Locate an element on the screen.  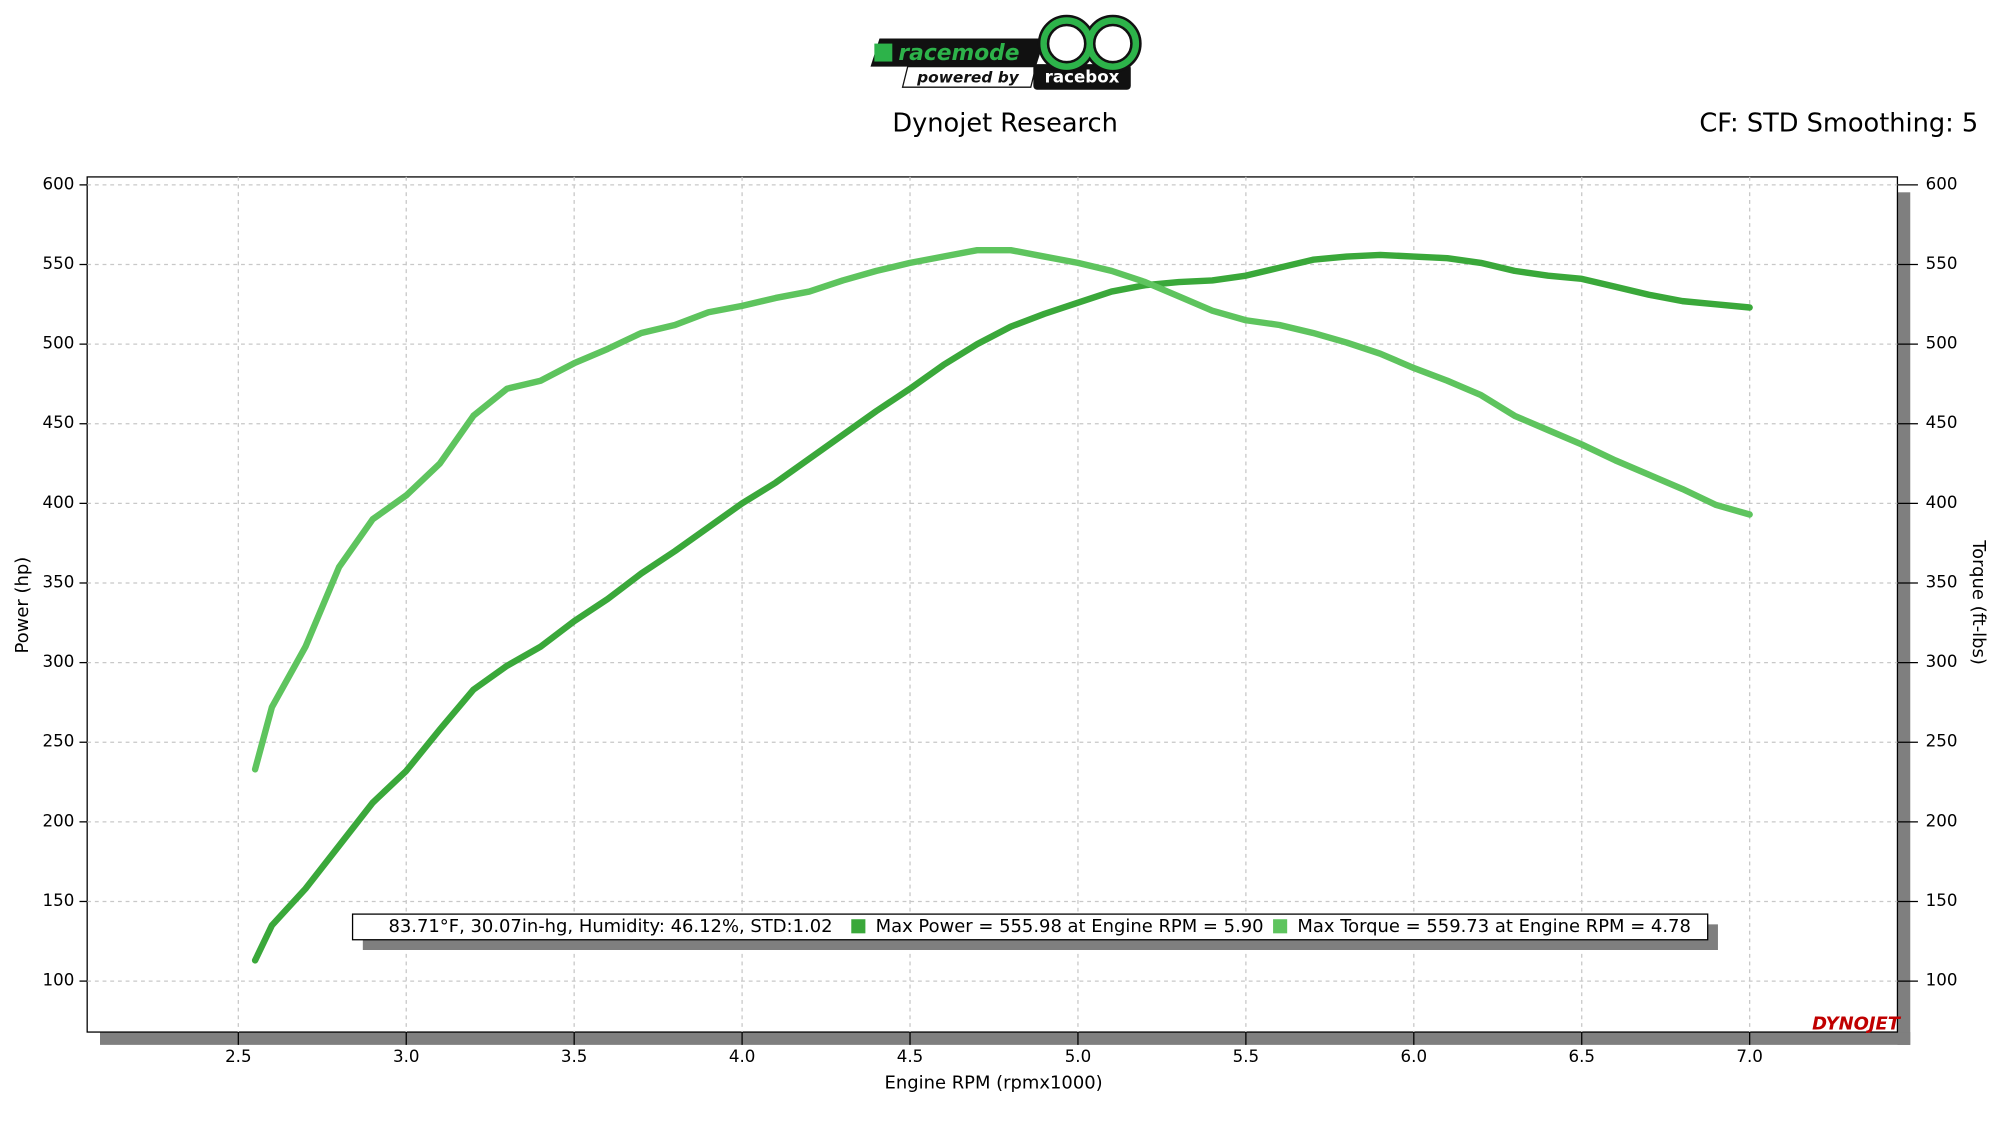
info-box is located at coordinates (1030, 927).